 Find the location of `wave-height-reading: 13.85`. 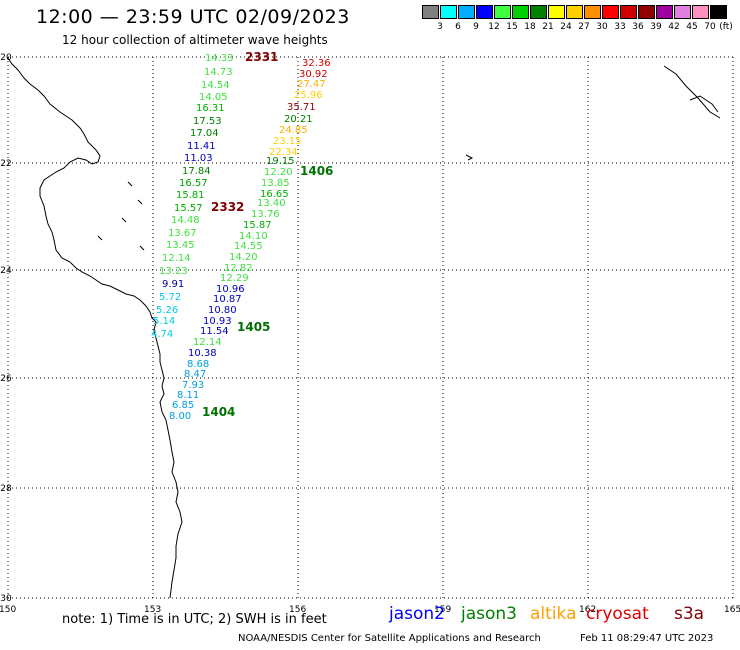

wave-height-reading: 13.85 is located at coordinates (275, 183).